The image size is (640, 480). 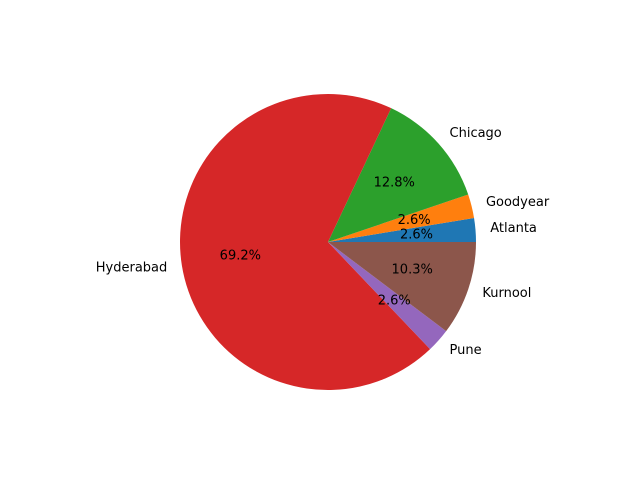 What do you see at coordinates (394, 182) in the screenshot?
I see `pie-percent-chicago: 12.8%` at bounding box center [394, 182].